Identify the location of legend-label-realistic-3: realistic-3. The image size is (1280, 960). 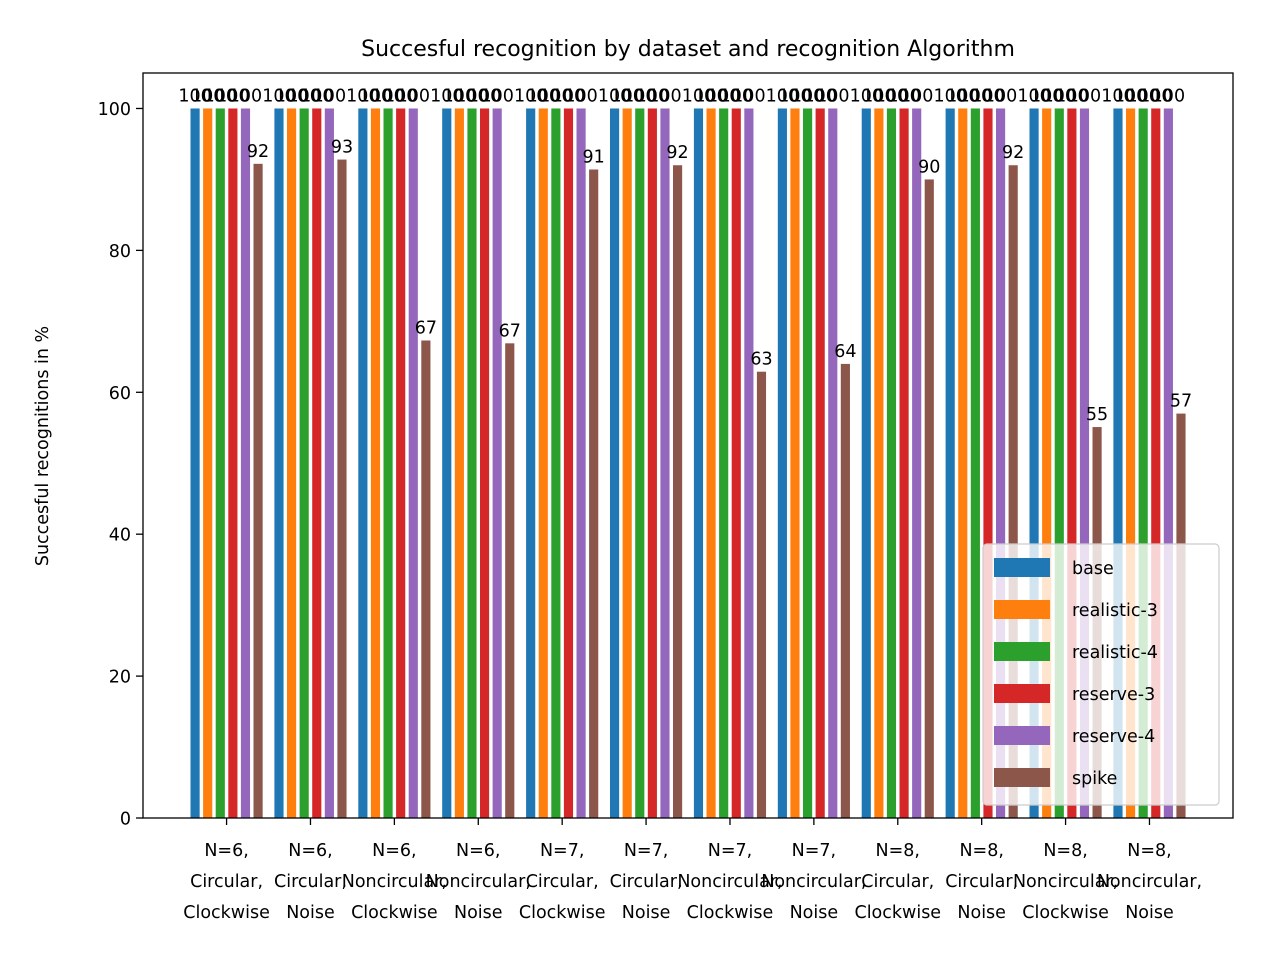
(1115, 611).